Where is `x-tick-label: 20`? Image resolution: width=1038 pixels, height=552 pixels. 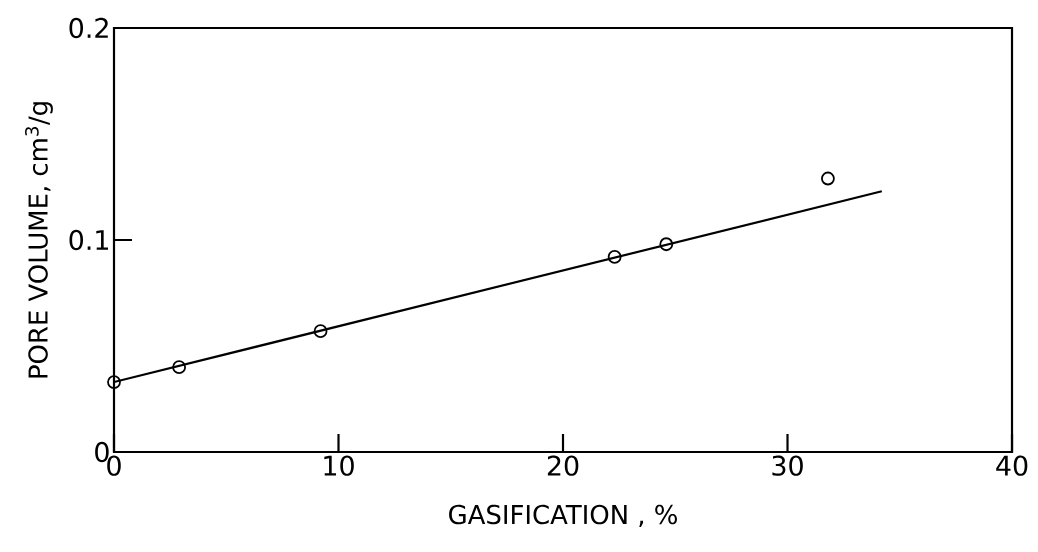 x-tick-label: 20 is located at coordinates (563, 465).